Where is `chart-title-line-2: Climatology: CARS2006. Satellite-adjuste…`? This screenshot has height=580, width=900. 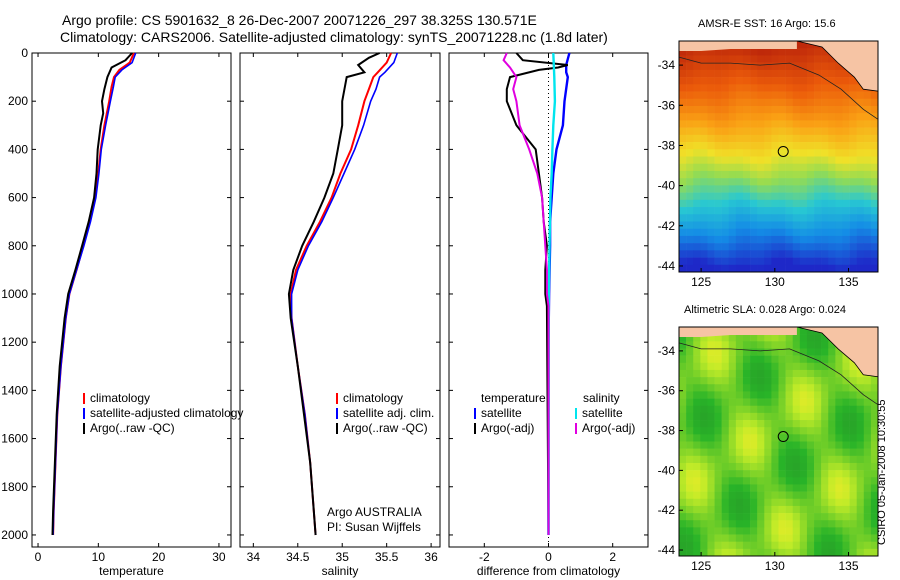 chart-title-line-2: Climatology: CARS2006. Satellite-adjuste… is located at coordinates (334, 37).